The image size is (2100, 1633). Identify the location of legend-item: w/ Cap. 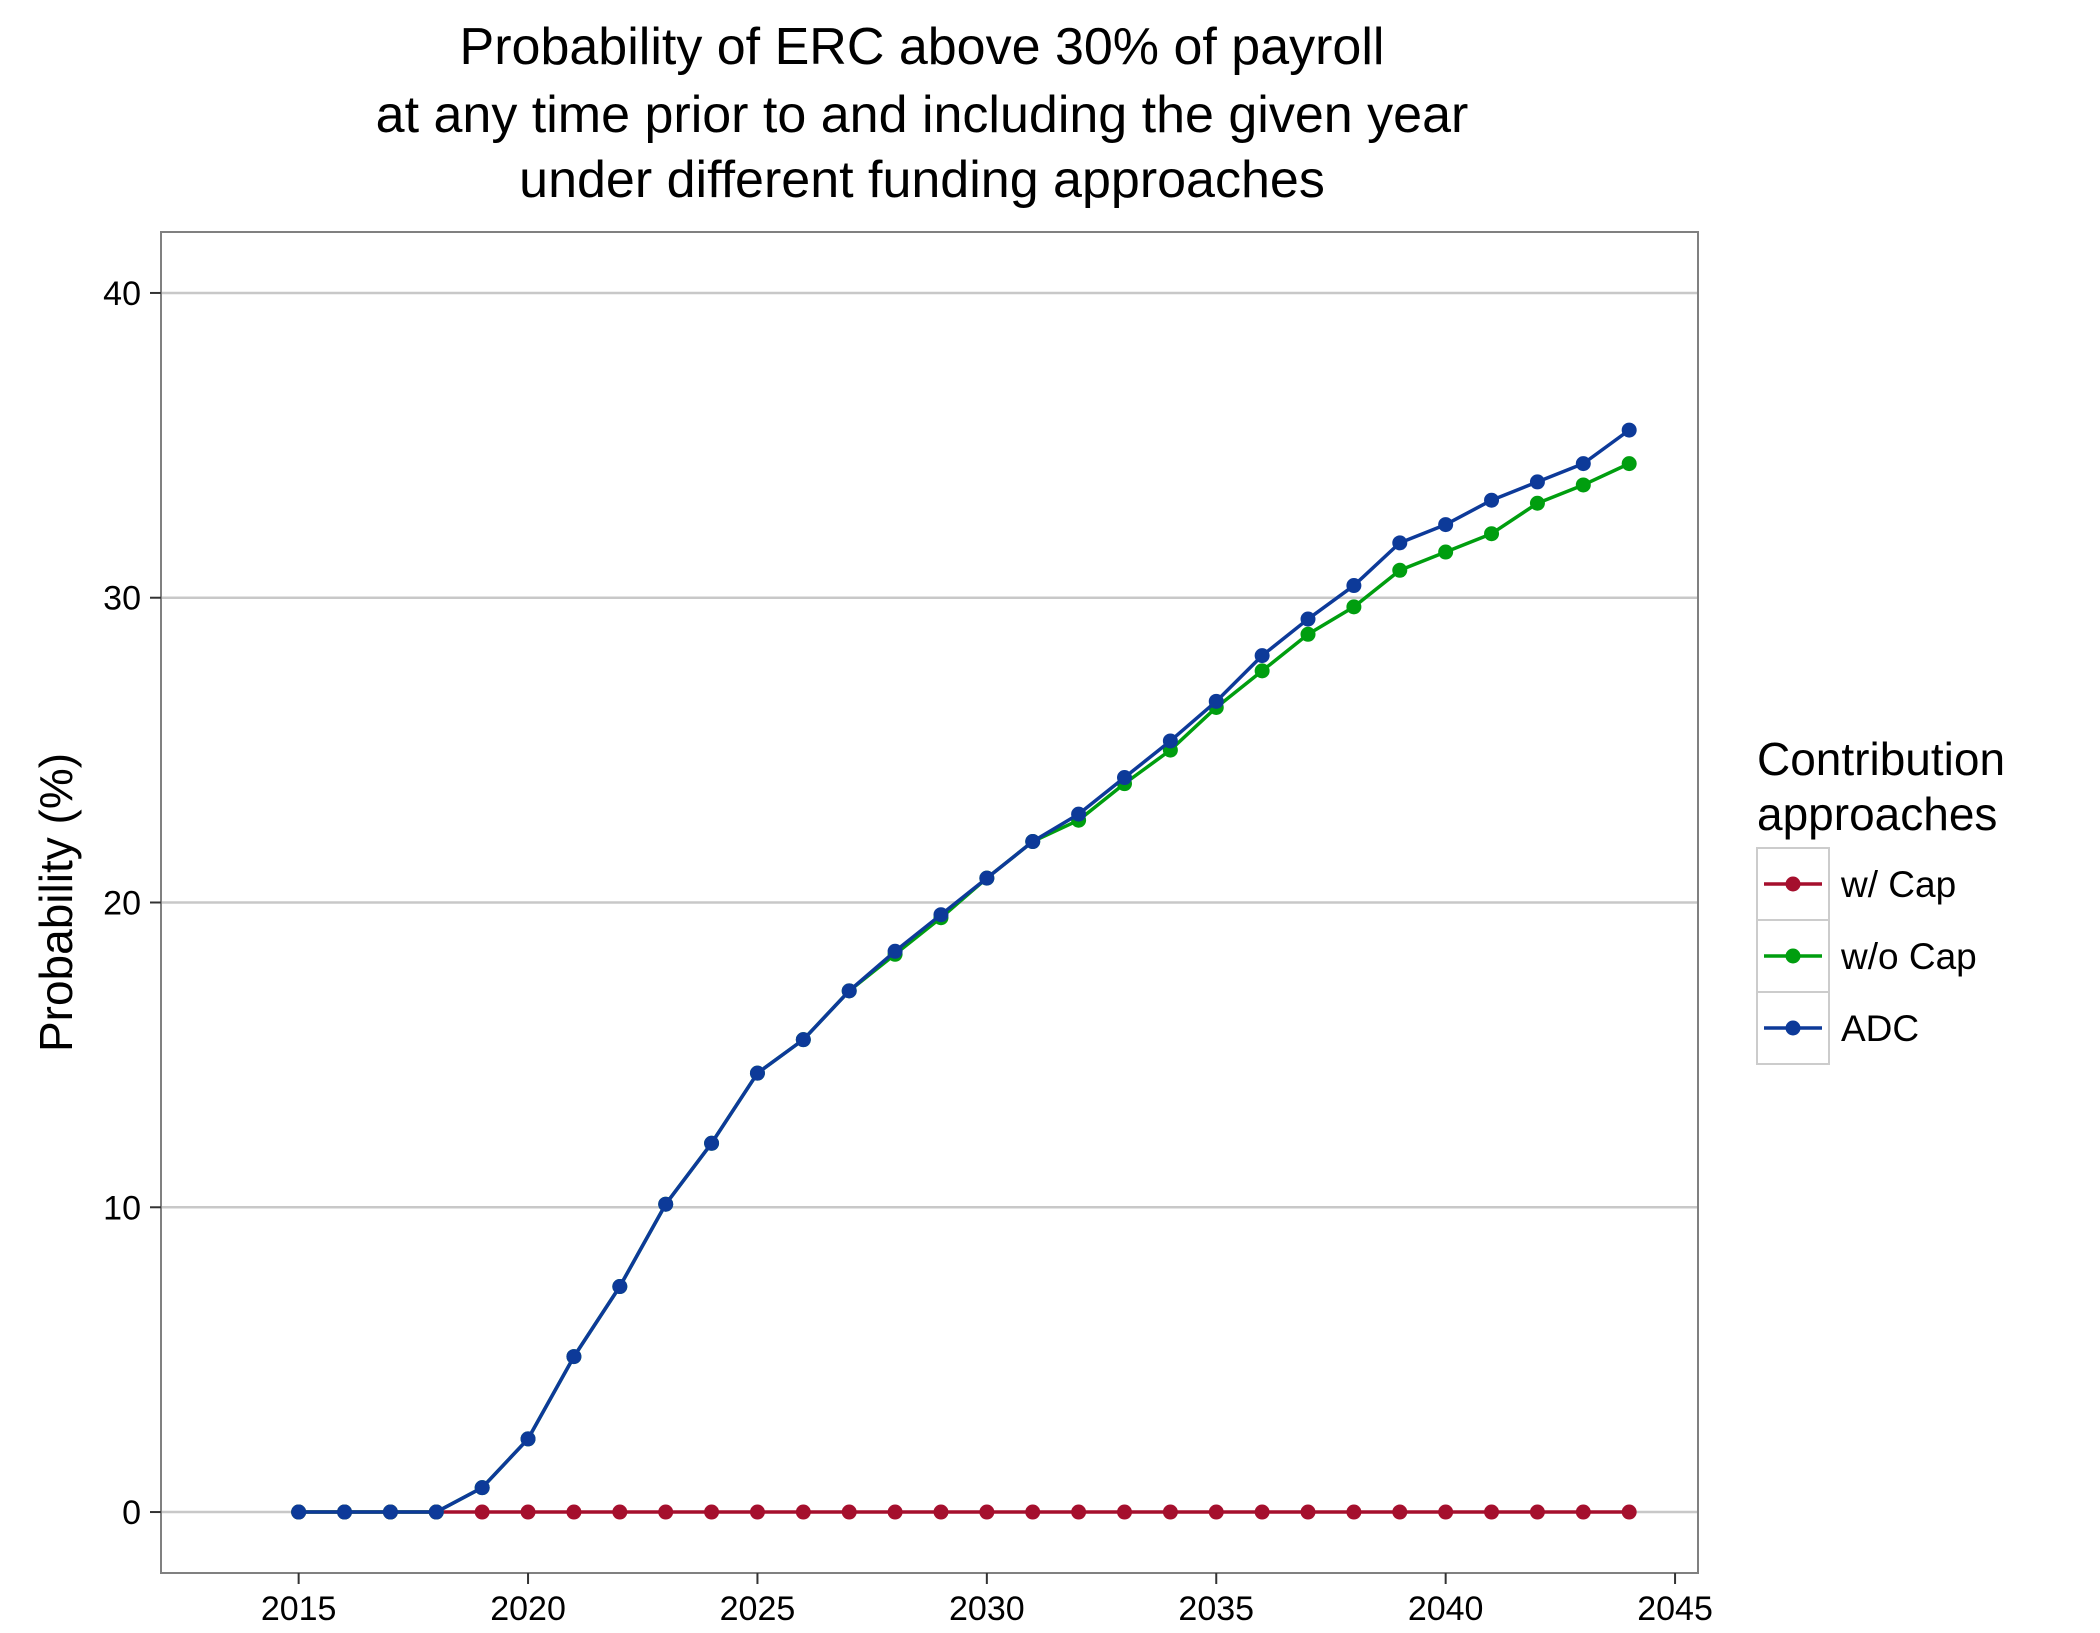
(1856, 884).